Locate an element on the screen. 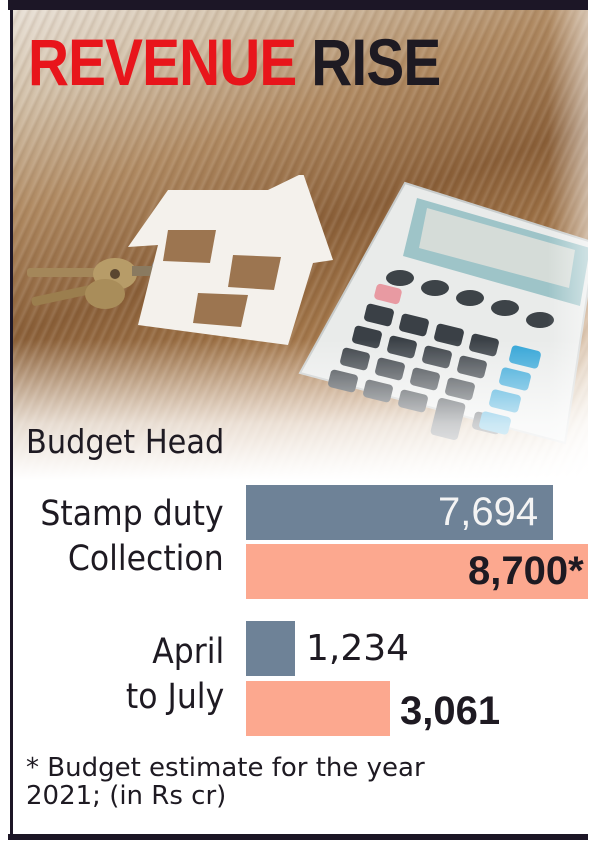 This screenshot has height=852, width=600. bar-april-july-actual is located at coordinates (270, 648).